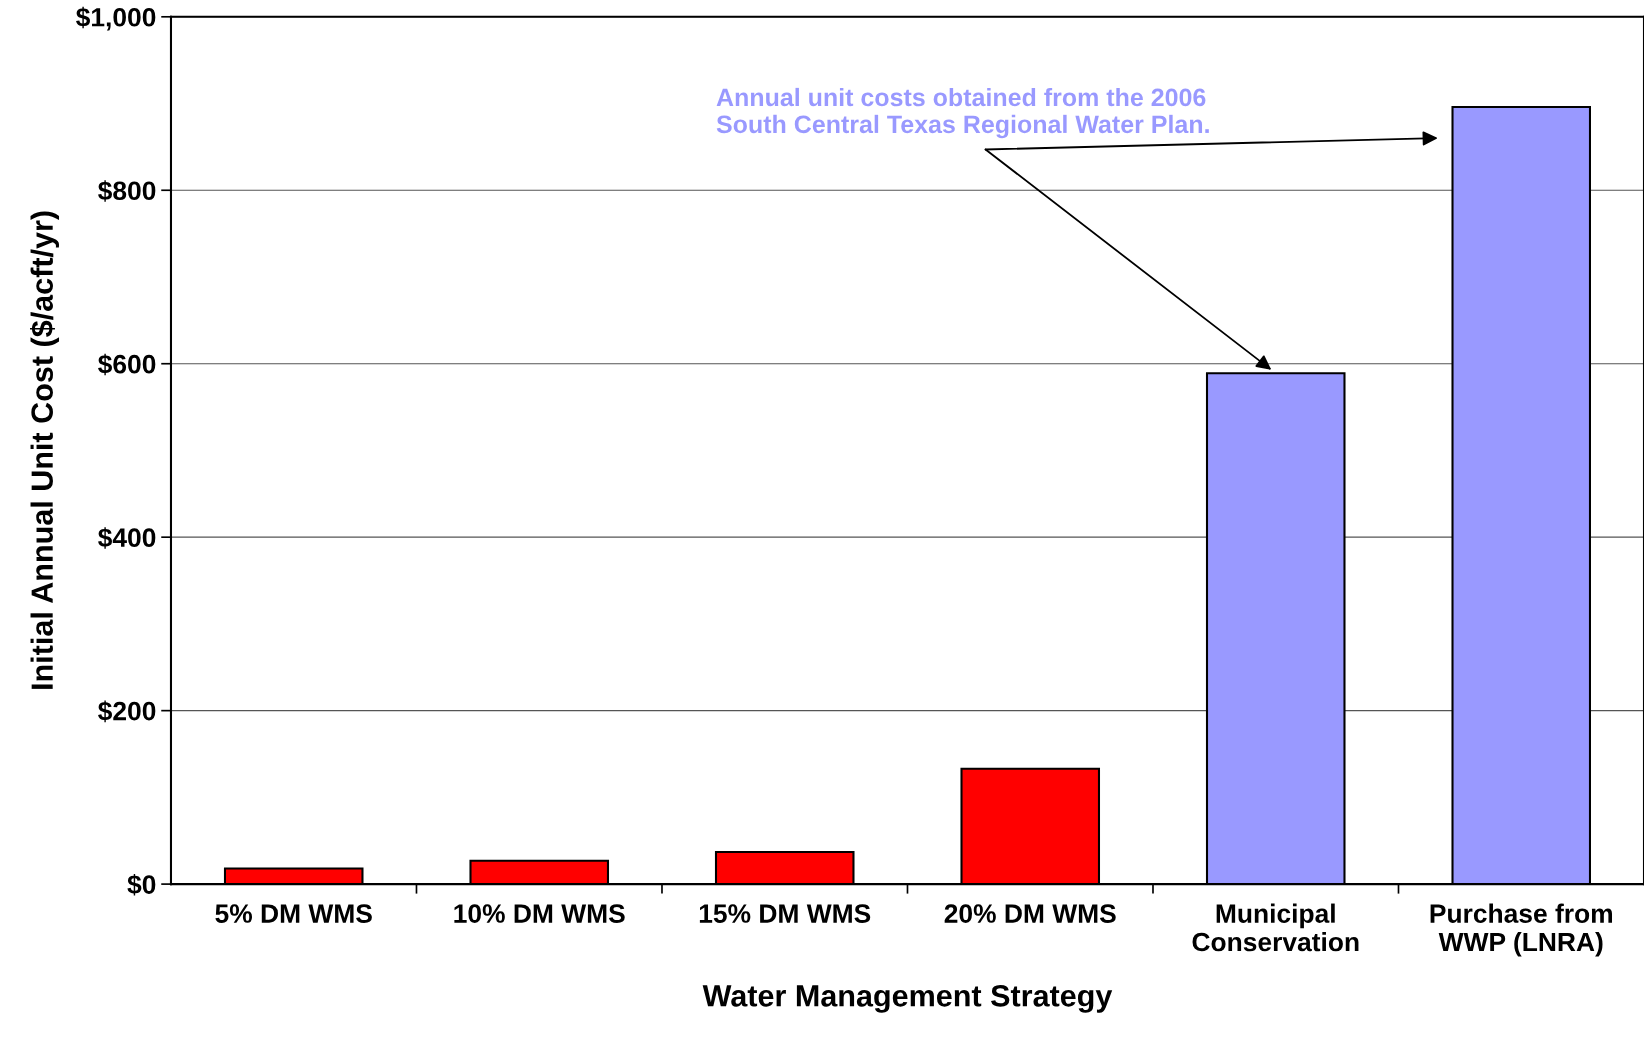 The width and height of the screenshot is (1644, 1050). Describe the element at coordinates (127, 711) in the screenshot. I see `y-tick-label: $200` at that location.